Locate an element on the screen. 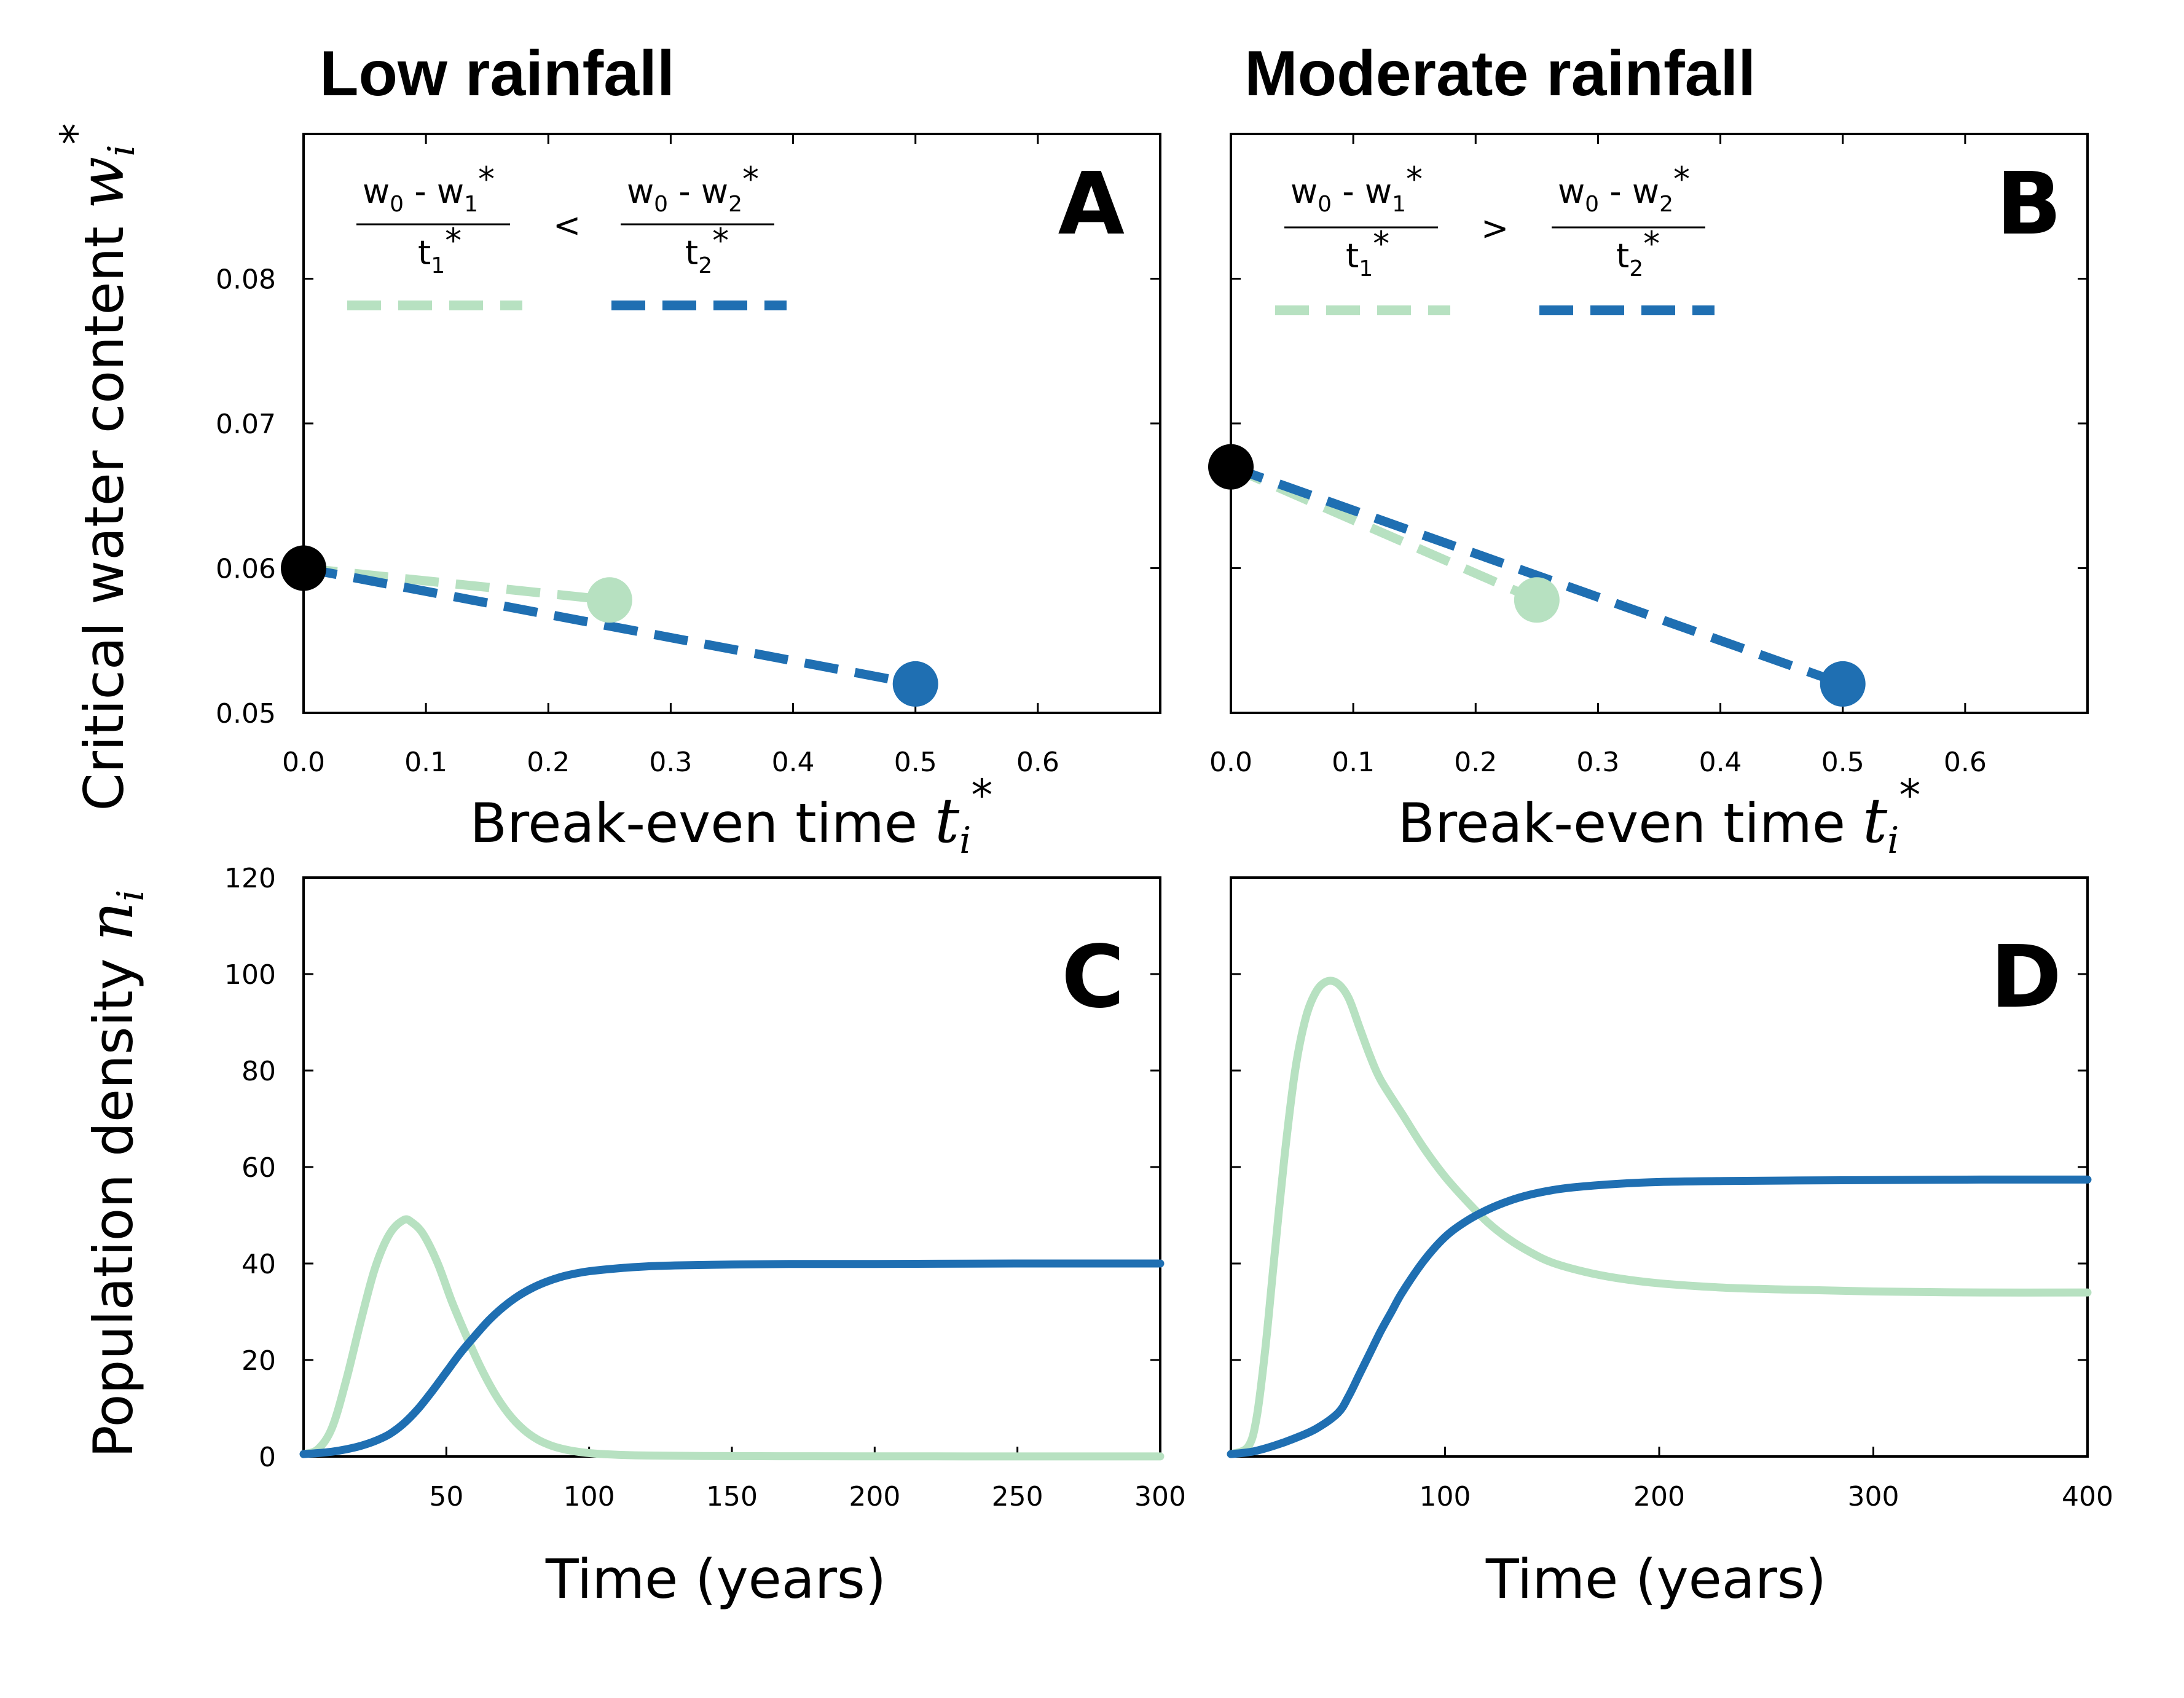  panel-a-frame is located at coordinates (731, 423).